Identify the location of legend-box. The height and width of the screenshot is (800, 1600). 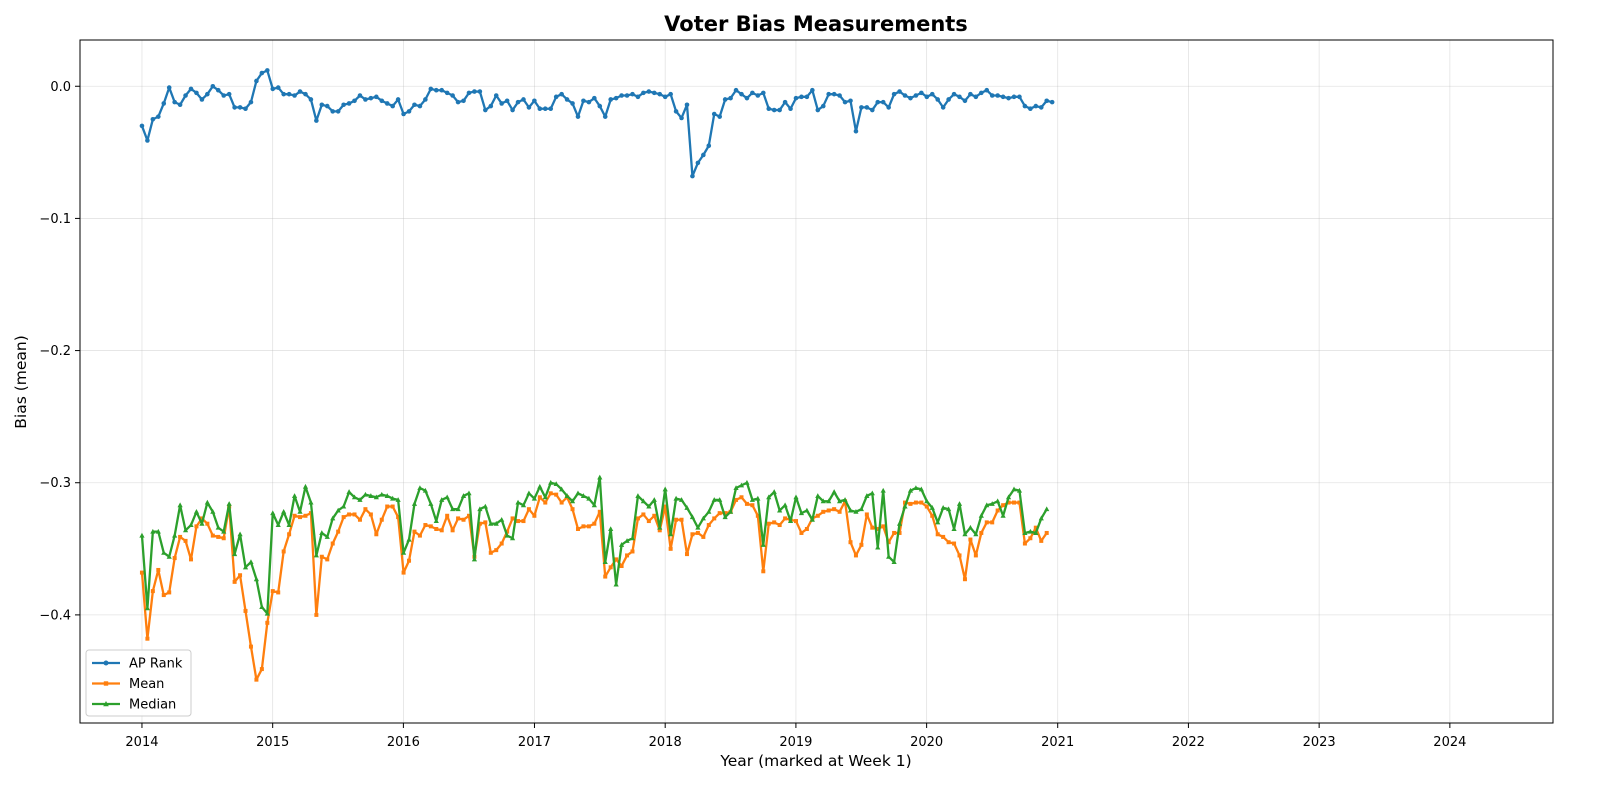
(138, 683).